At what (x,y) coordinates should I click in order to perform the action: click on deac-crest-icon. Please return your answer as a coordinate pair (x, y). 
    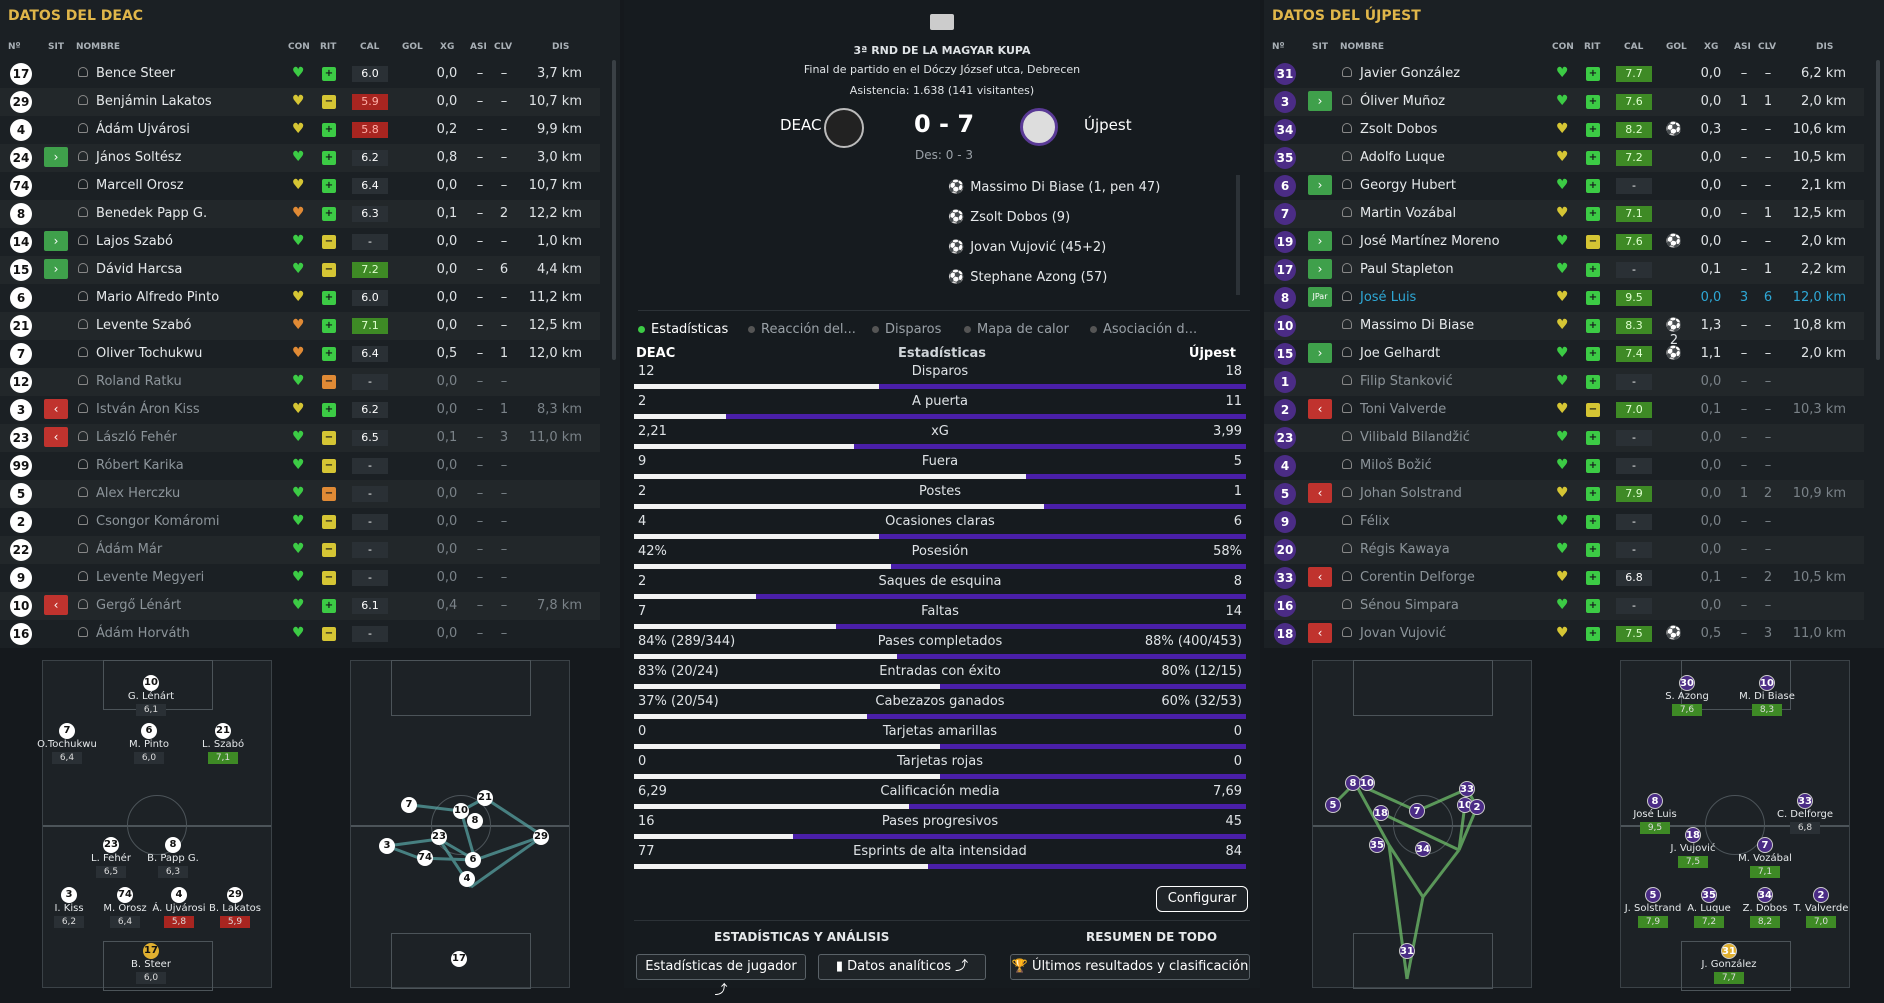
    Looking at the image, I should click on (844, 128).